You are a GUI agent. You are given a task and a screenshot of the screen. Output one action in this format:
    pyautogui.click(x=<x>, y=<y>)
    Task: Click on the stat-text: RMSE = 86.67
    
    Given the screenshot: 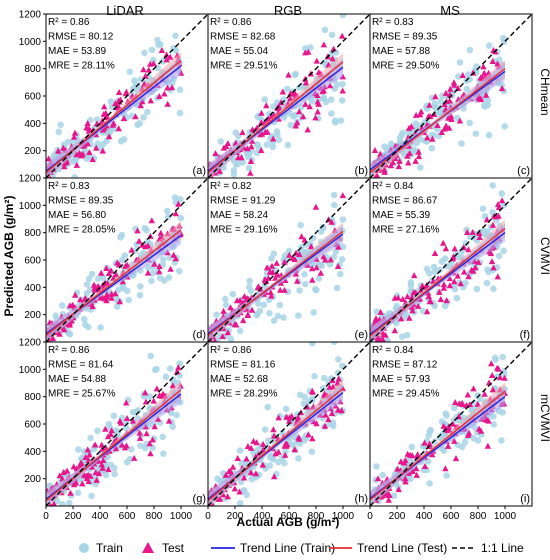 What is the action you would take?
    pyautogui.click(x=405, y=201)
    